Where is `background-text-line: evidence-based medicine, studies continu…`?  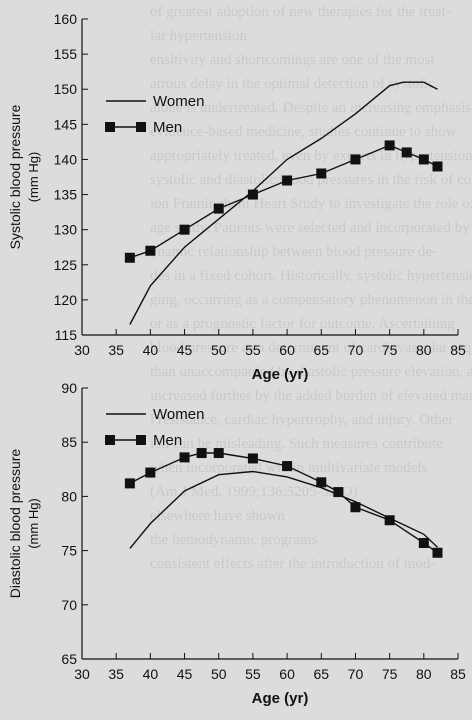 background-text-line: evidence-based medicine, studies continu… is located at coordinates (303, 132).